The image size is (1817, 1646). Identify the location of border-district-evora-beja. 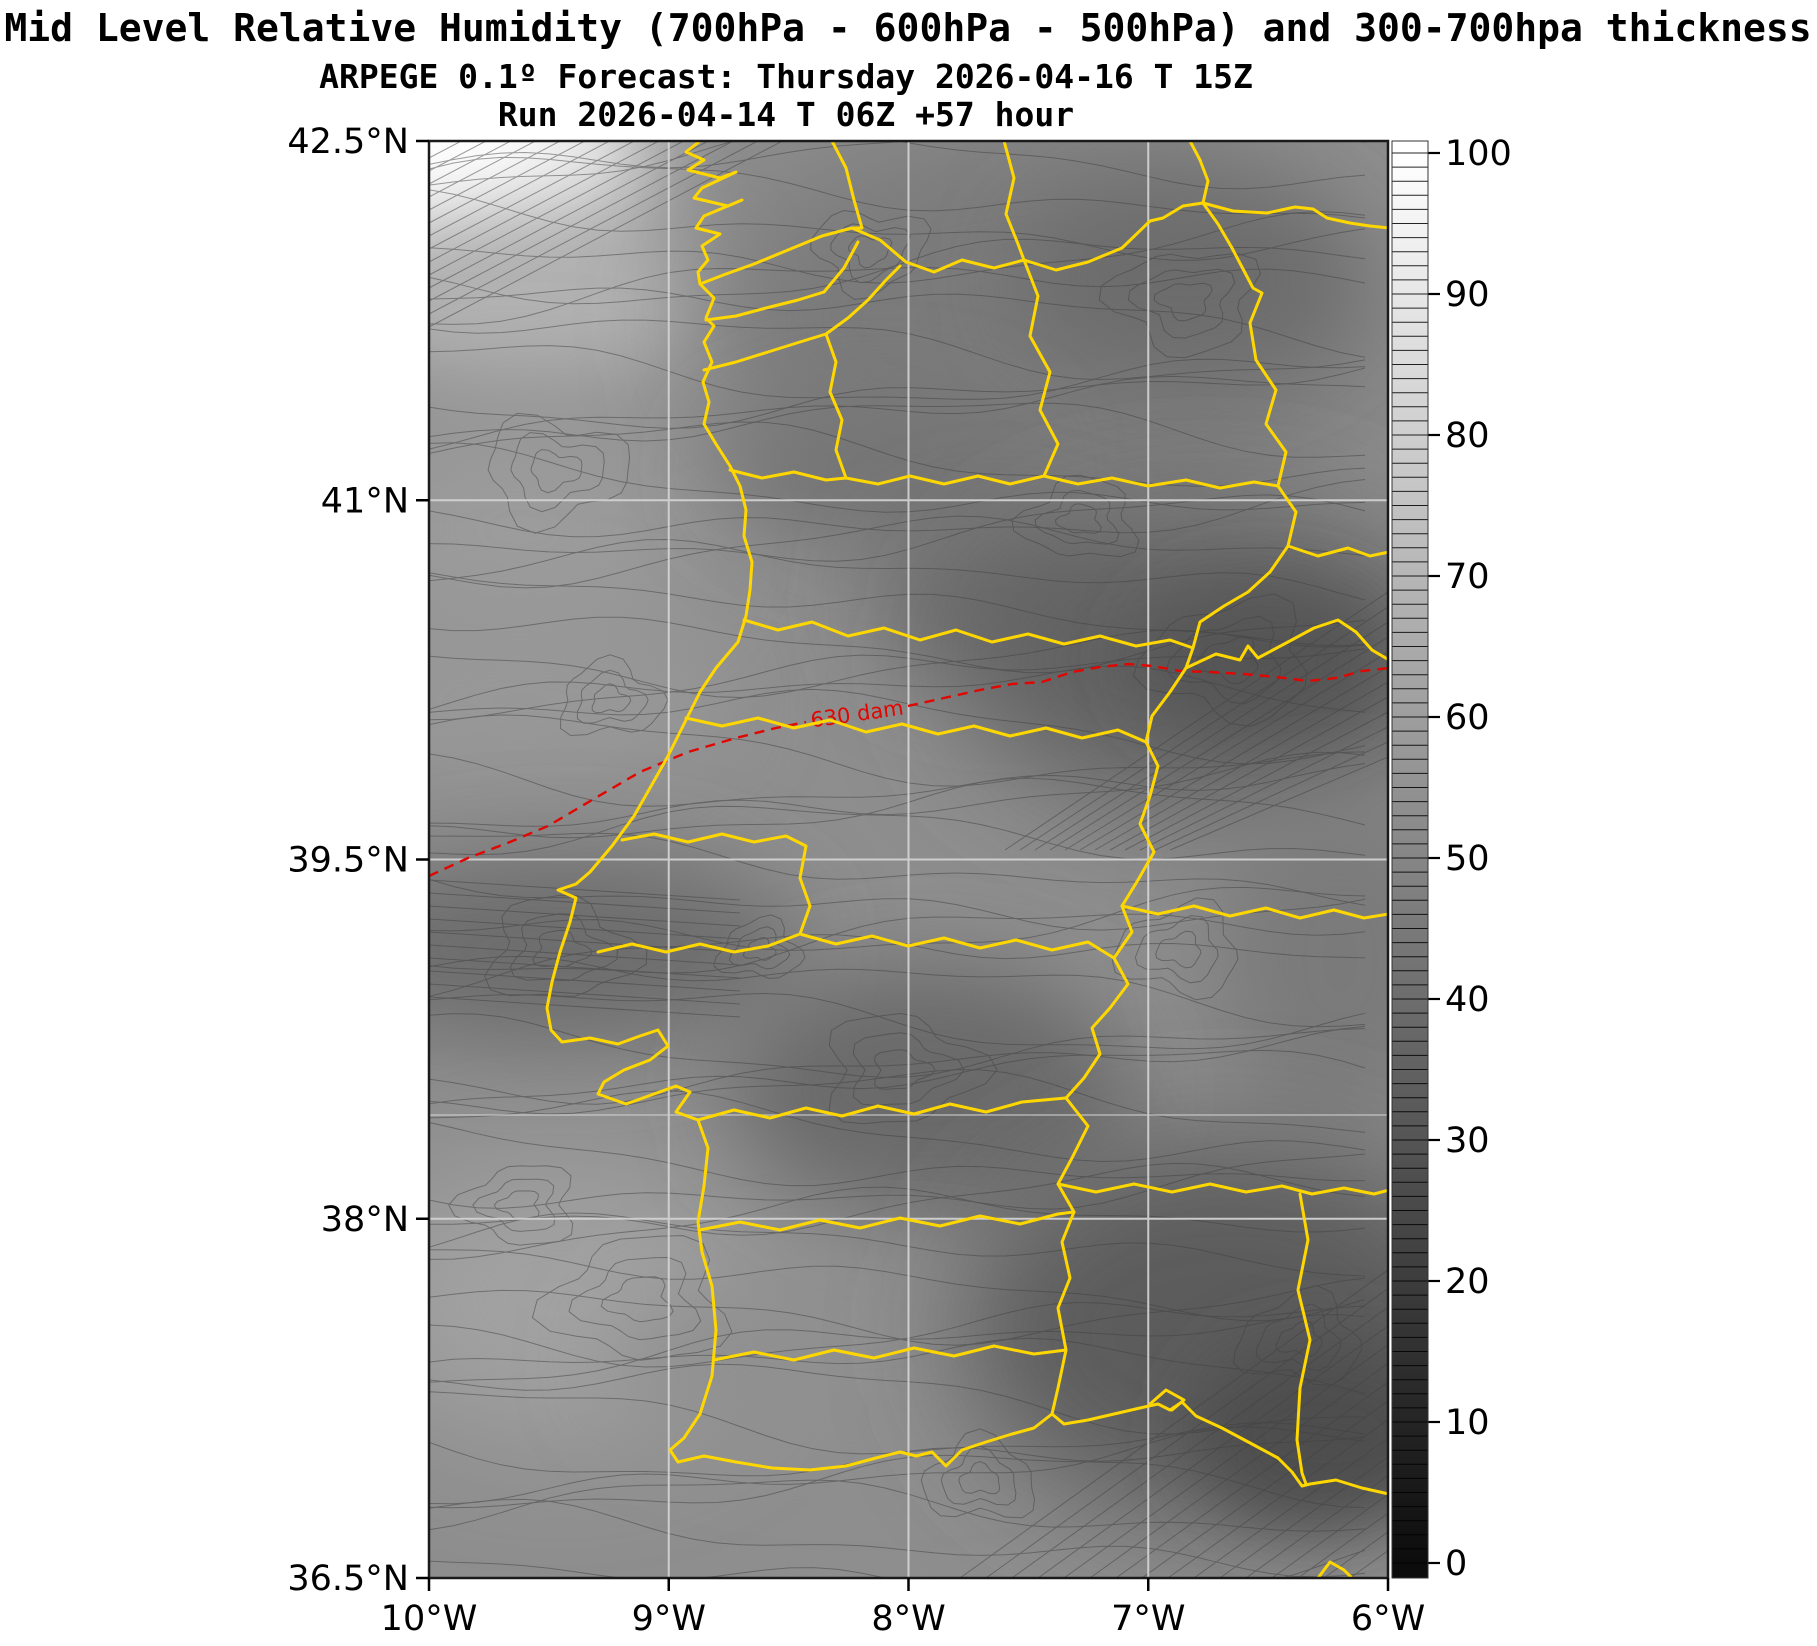
(887, 1221).